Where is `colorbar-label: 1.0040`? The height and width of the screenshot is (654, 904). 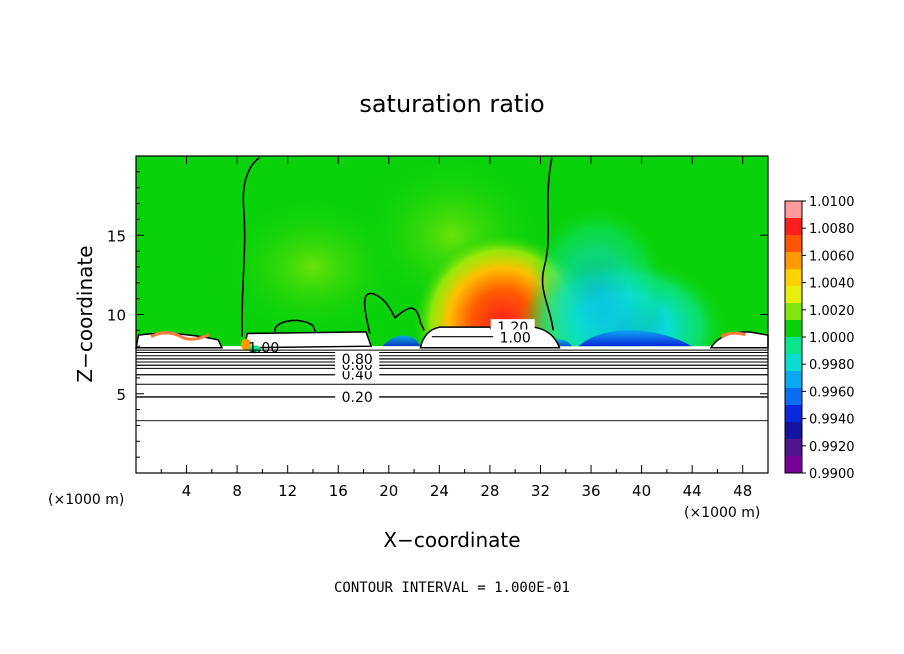 colorbar-label: 1.0040 is located at coordinates (832, 284).